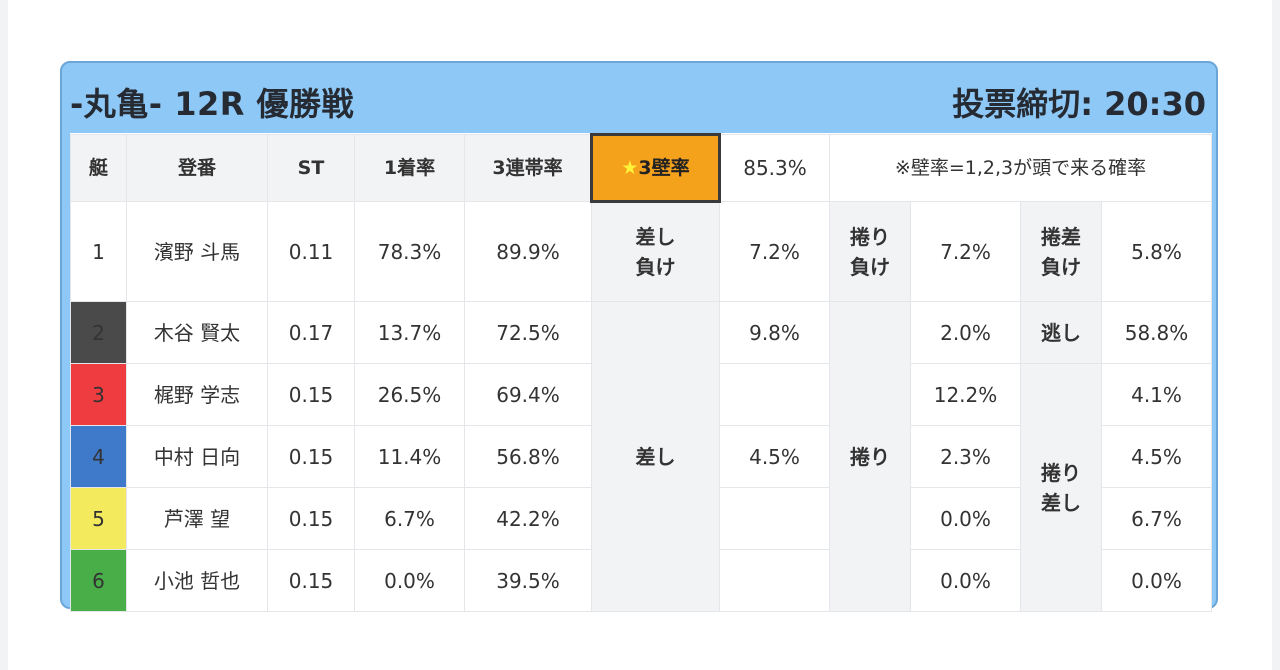  What do you see at coordinates (311, 168) in the screenshot?
I see `header-st: ST` at bounding box center [311, 168].